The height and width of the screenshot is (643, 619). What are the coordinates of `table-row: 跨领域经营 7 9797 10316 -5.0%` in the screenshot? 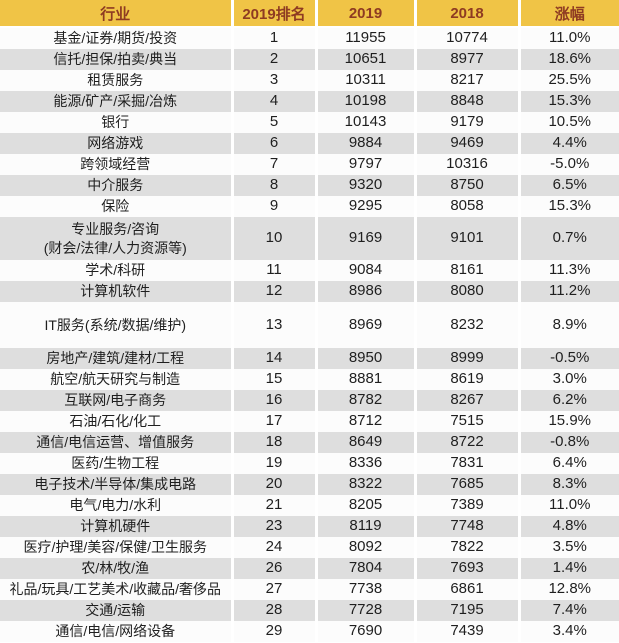 It's located at (309, 164).